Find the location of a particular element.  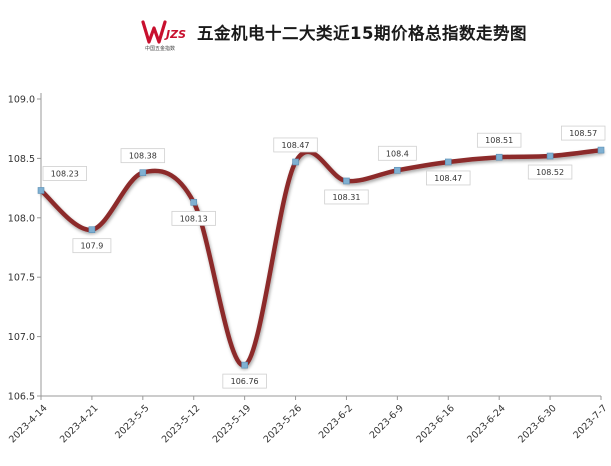

x-tick-label: 2023-6-30 is located at coordinates (537, 424).